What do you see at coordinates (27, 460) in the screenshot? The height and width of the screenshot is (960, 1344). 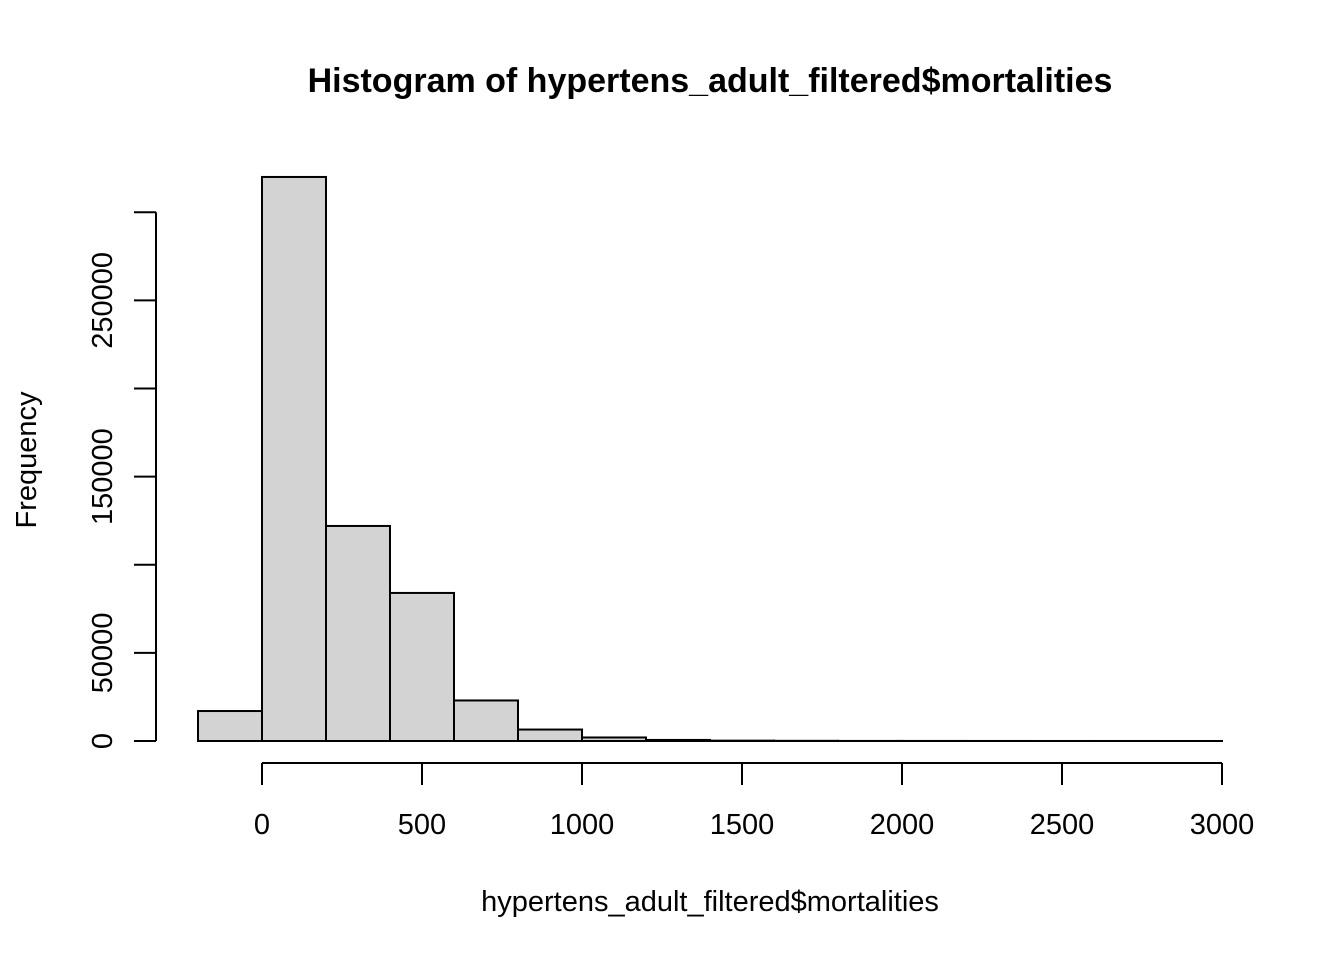 I see `y-axis-label: Frequency` at bounding box center [27, 460].